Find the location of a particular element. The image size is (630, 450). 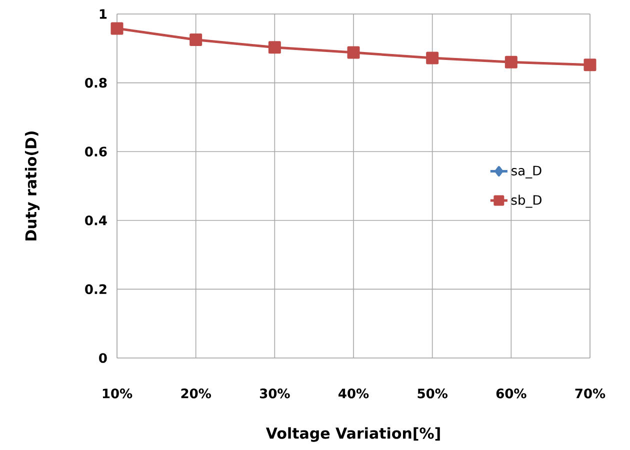

legend-label: sb_D is located at coordinates (526, 201).